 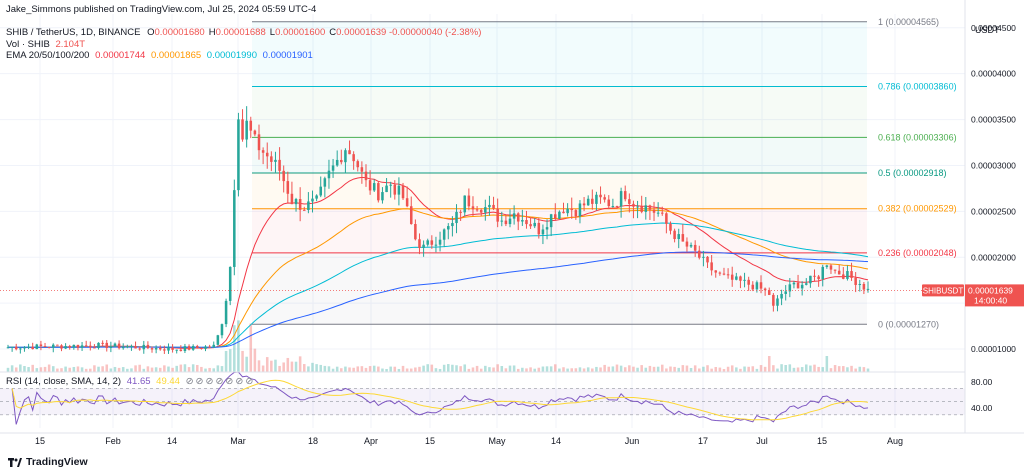 What do you see at coordinates (917, 253) in the screenshot?
I see `fib-level-label: 0.236 (0.00002048)` at bounding box center [917, 253].